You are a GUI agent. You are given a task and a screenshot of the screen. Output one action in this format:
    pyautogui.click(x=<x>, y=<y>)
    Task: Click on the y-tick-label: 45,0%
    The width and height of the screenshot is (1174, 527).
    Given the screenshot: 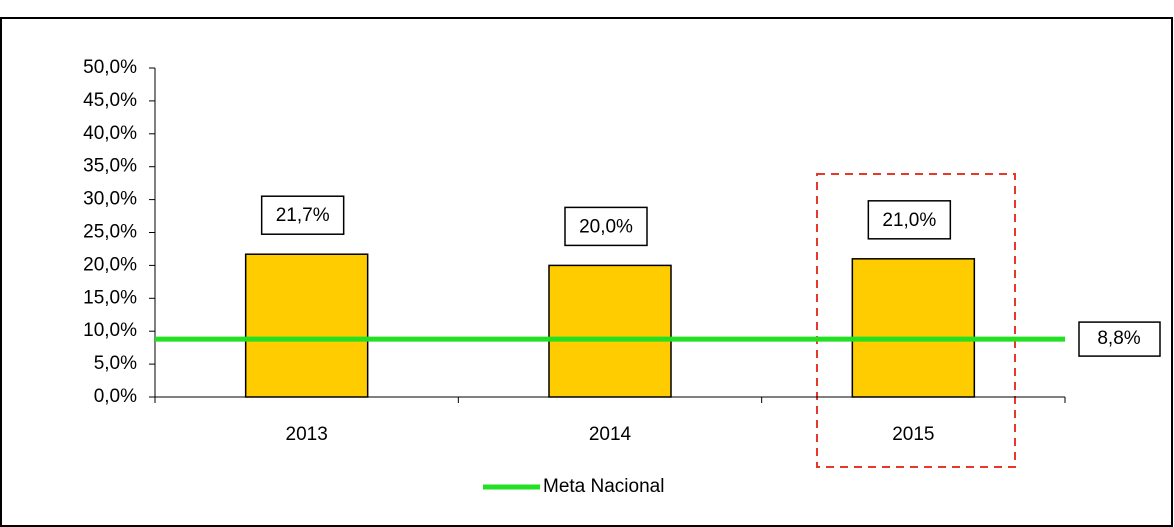 What is the action you would take?
    pyautogui.click(x=110, y=100)
    